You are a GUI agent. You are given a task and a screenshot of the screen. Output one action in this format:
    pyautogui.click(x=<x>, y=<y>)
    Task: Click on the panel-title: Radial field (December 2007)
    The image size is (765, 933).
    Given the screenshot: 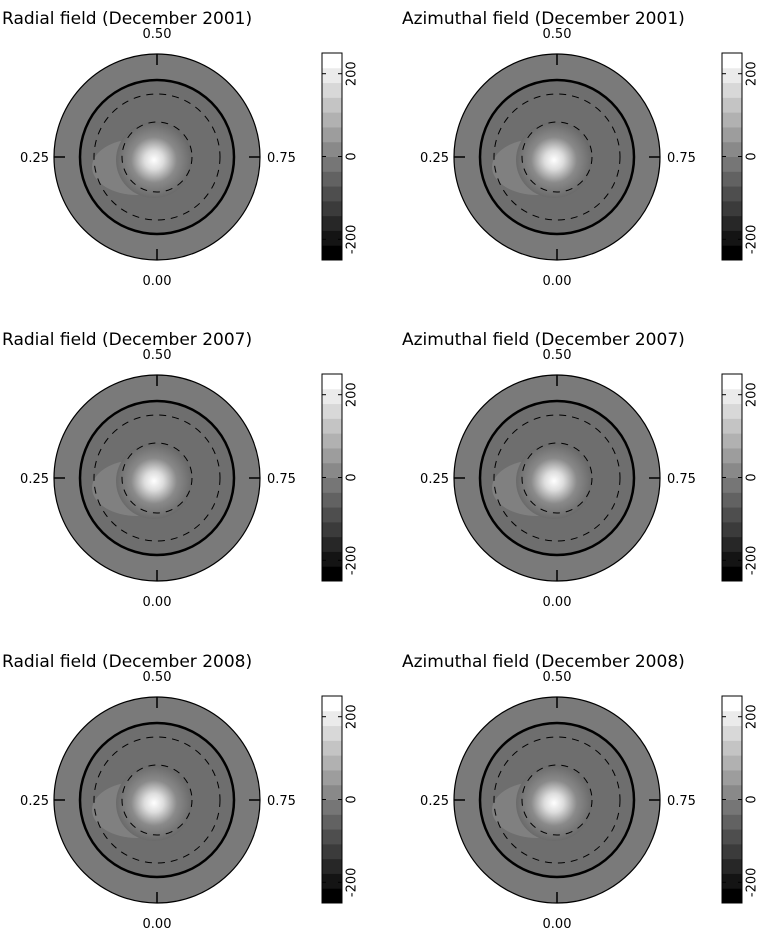 What is the action you would take?
    pyautogui.click(x=127, y=340)
    